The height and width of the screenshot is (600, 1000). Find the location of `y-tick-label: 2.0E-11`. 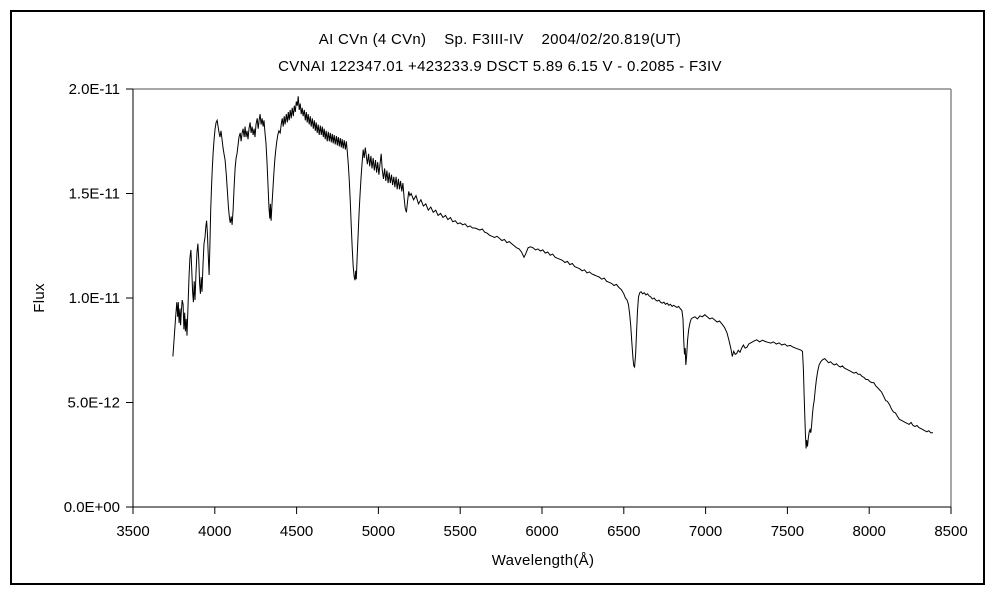

y-tick-label: 2.0E-11 is located at coordinates (94, 89).